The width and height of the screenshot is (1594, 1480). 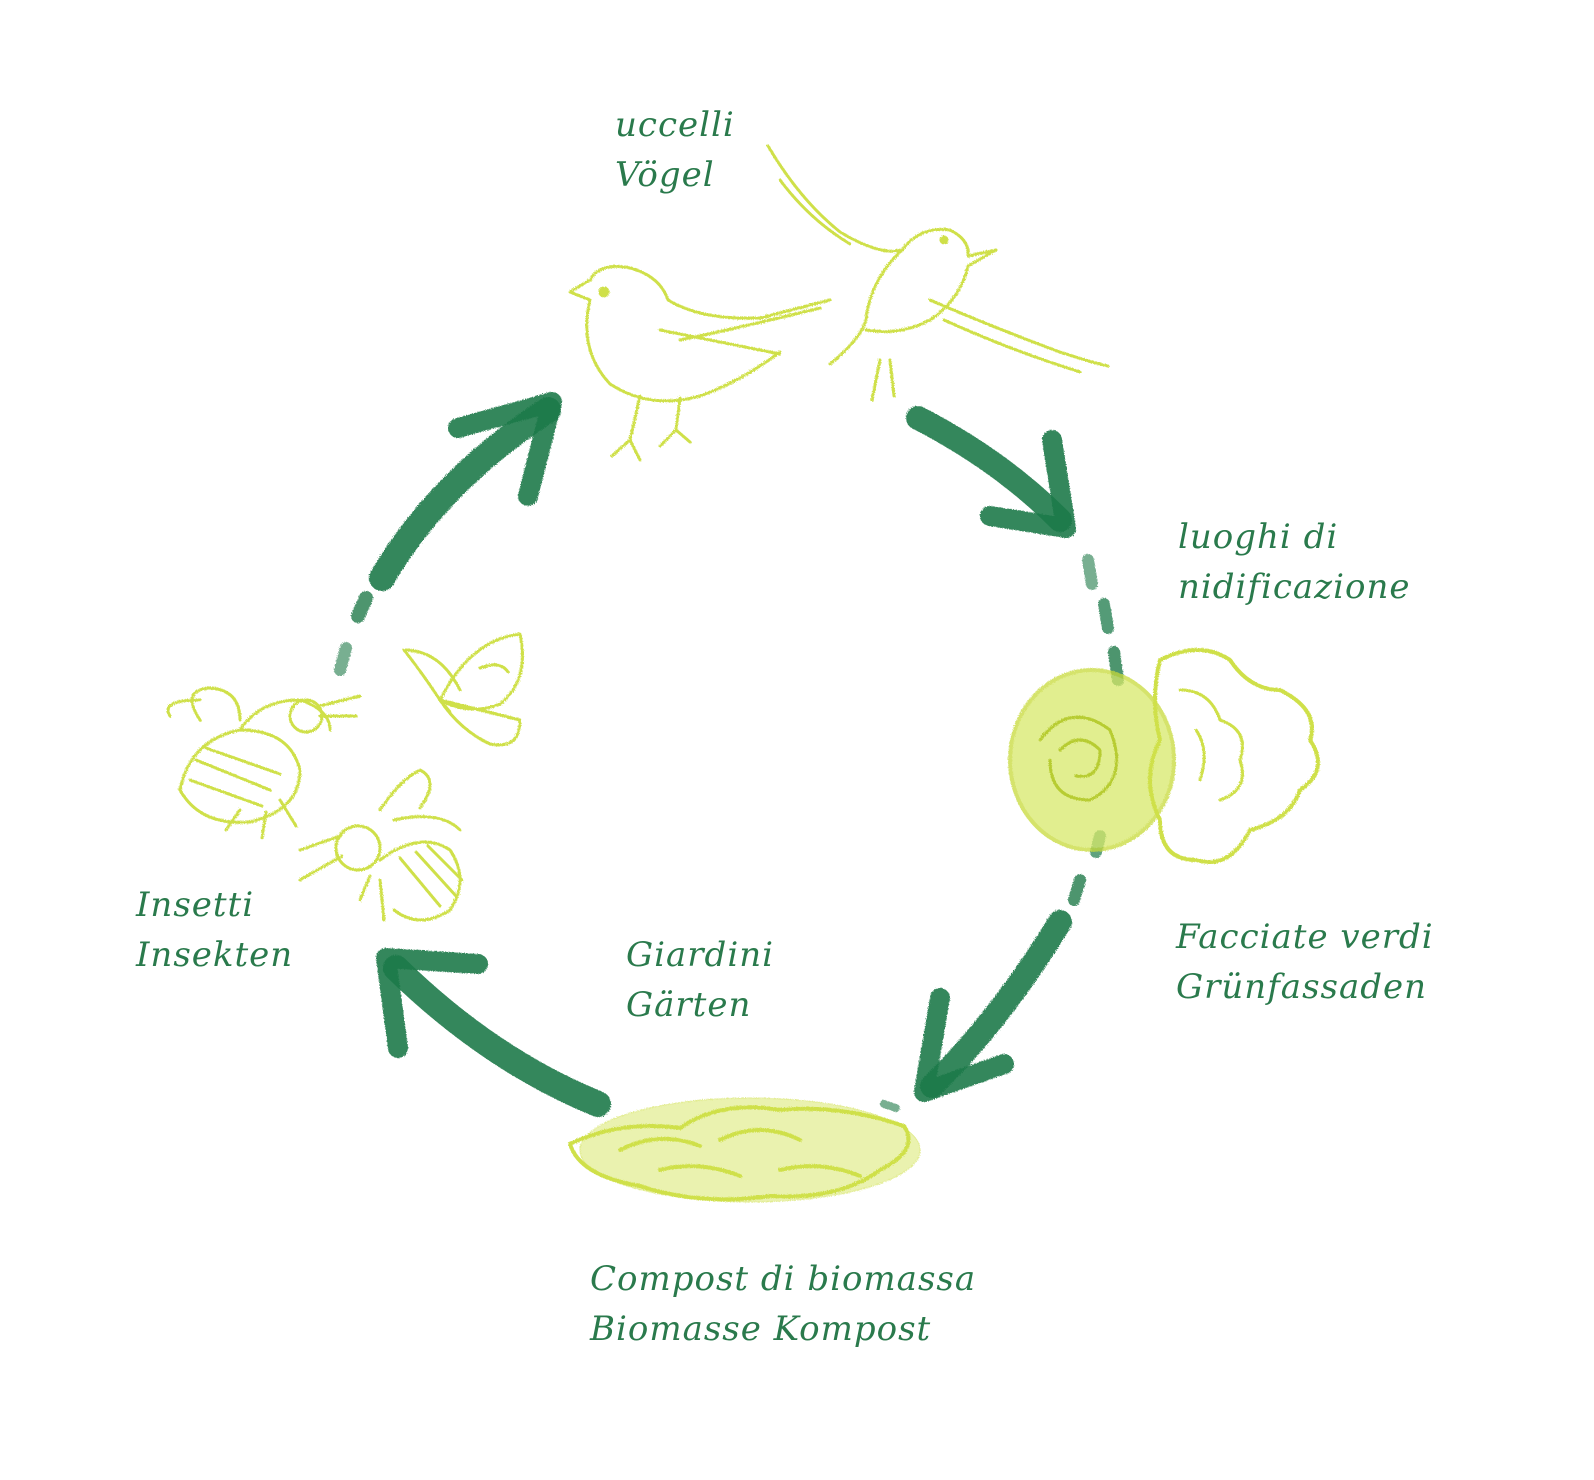 What do you see at coordinates (783, 1304) in the screenshot?
I see `label-biomass-compost: Compost di biomassa Biomasse Kompost` at bounding box center [783, 1304].